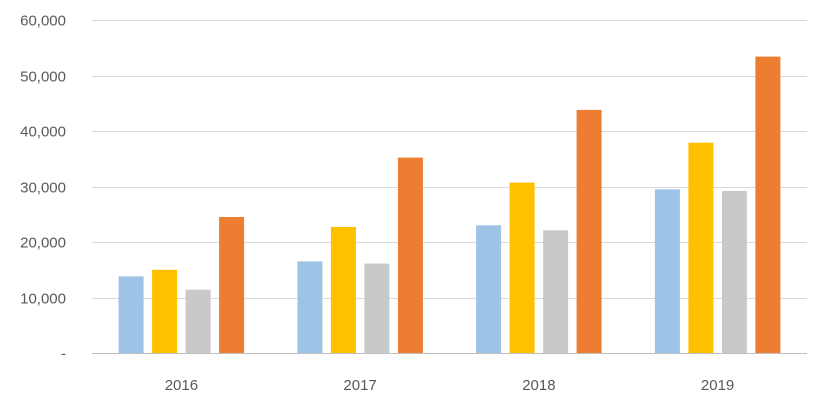  I want to click on x-axis-tick-labels: 2016 2017 2018 2019, so click(450, 385).